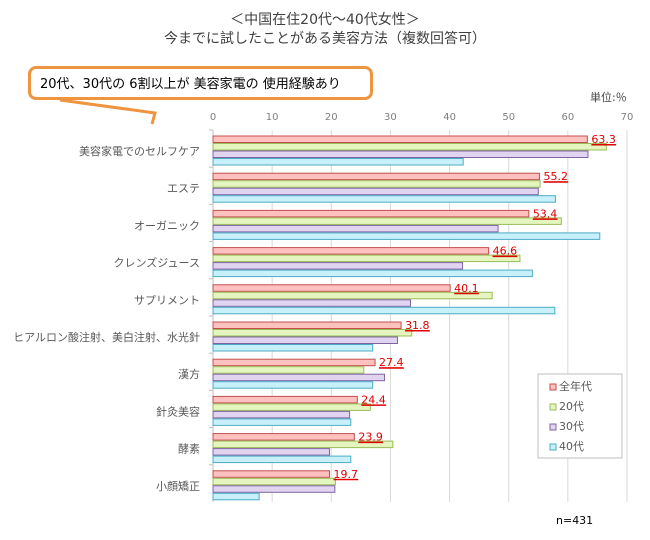 This screenshot has width=650, height=540. What do you see at coordinates (571, 406) in the screenshot?
I see `legend-label: 20代` at bounding box center [571, 406].